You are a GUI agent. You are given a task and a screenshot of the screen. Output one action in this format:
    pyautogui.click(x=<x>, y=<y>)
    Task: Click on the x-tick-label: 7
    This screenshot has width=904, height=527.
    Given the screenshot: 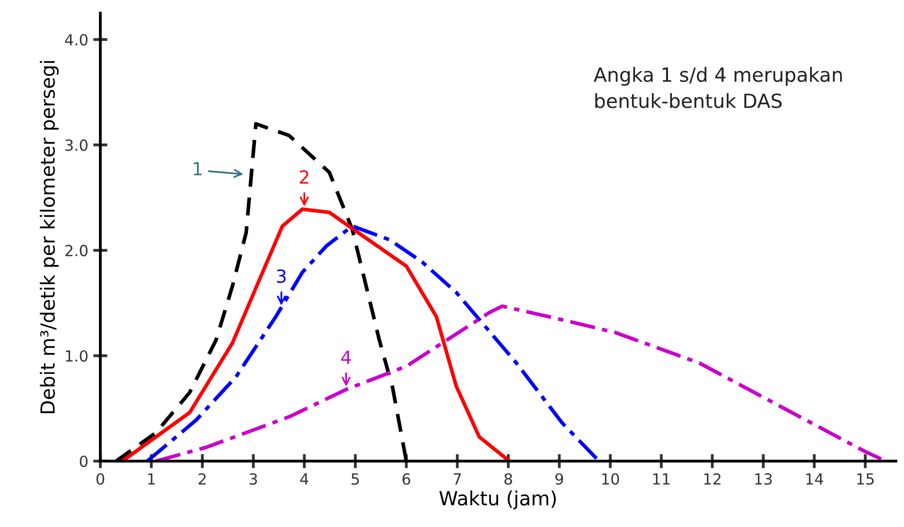 What is the action you would take?
    pyautogui.click(x=457, y=479)
    